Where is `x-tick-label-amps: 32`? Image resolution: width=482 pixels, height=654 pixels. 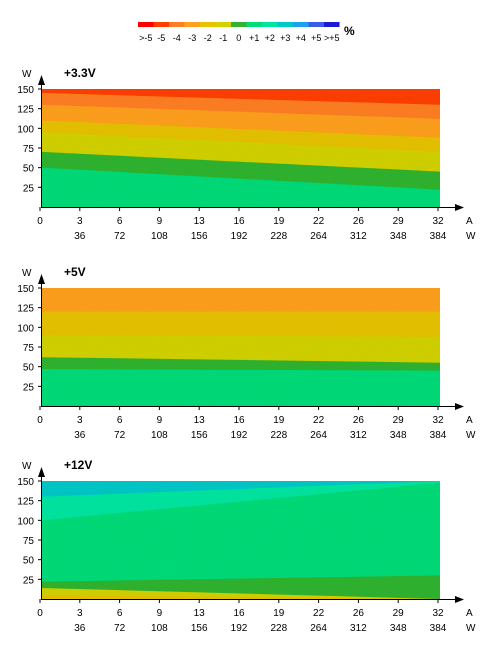 x-tick-label-amps: 32 is located at coordinates (438, 613).